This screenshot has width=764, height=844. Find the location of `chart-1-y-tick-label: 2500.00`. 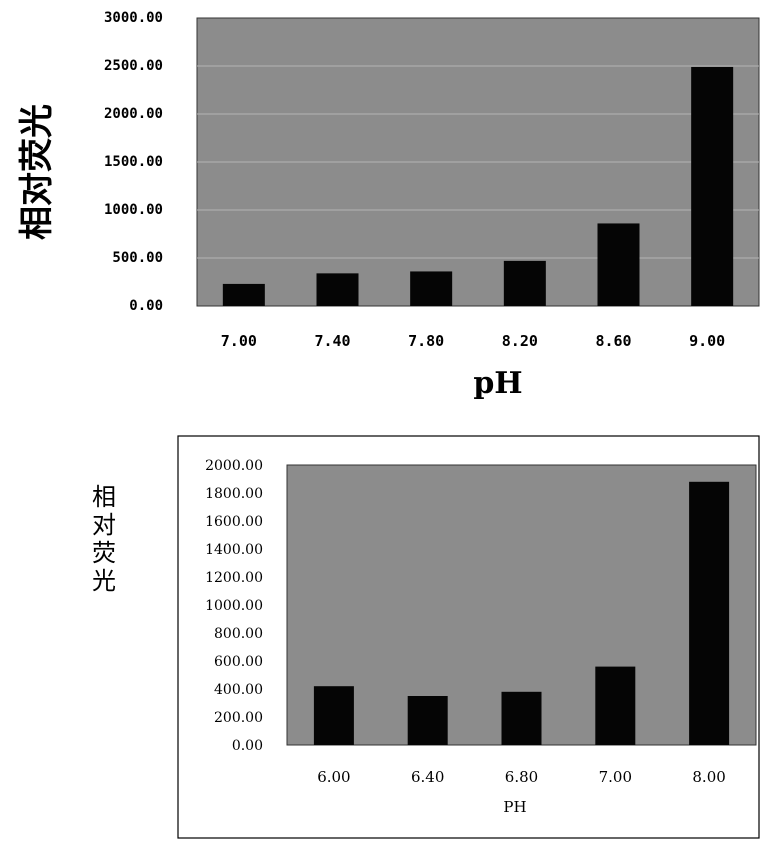

chart-1-y-tick-label: 2500.00 is located at coordinates (133, 66).